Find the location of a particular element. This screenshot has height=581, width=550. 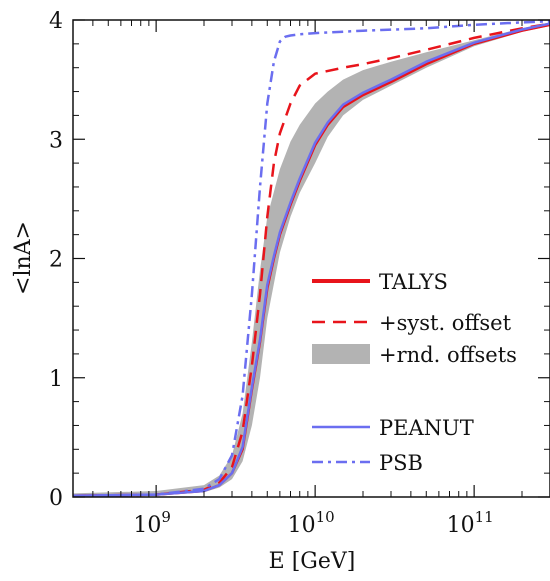

y-tick-label: 2 is located at coordinates (56, 260).